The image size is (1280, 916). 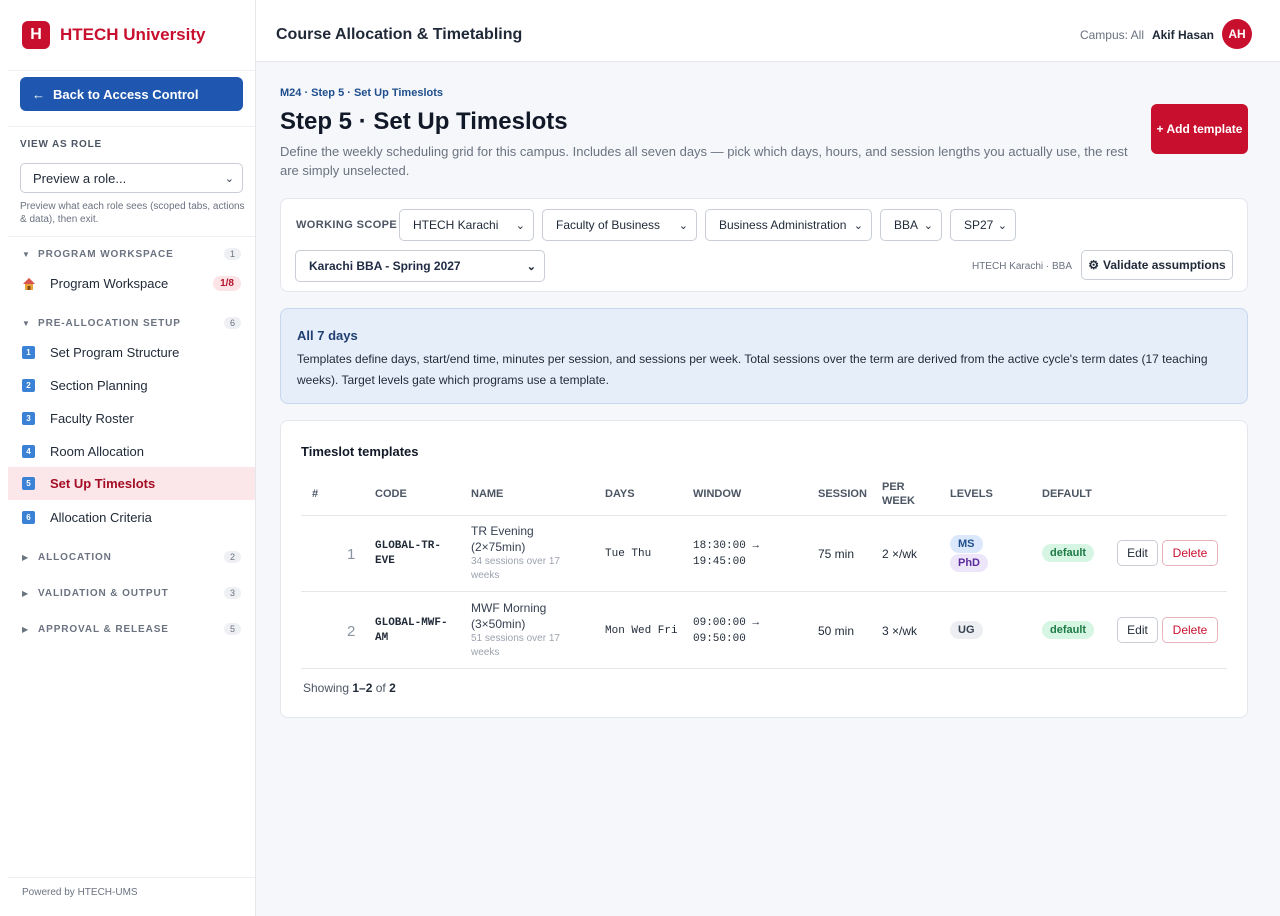 What do you see at coordinates (131, 352) in the screenshot?
I see `sidebar-item-set-program-structure: 1 Set Program Structure` at bounding box center [131, 352].